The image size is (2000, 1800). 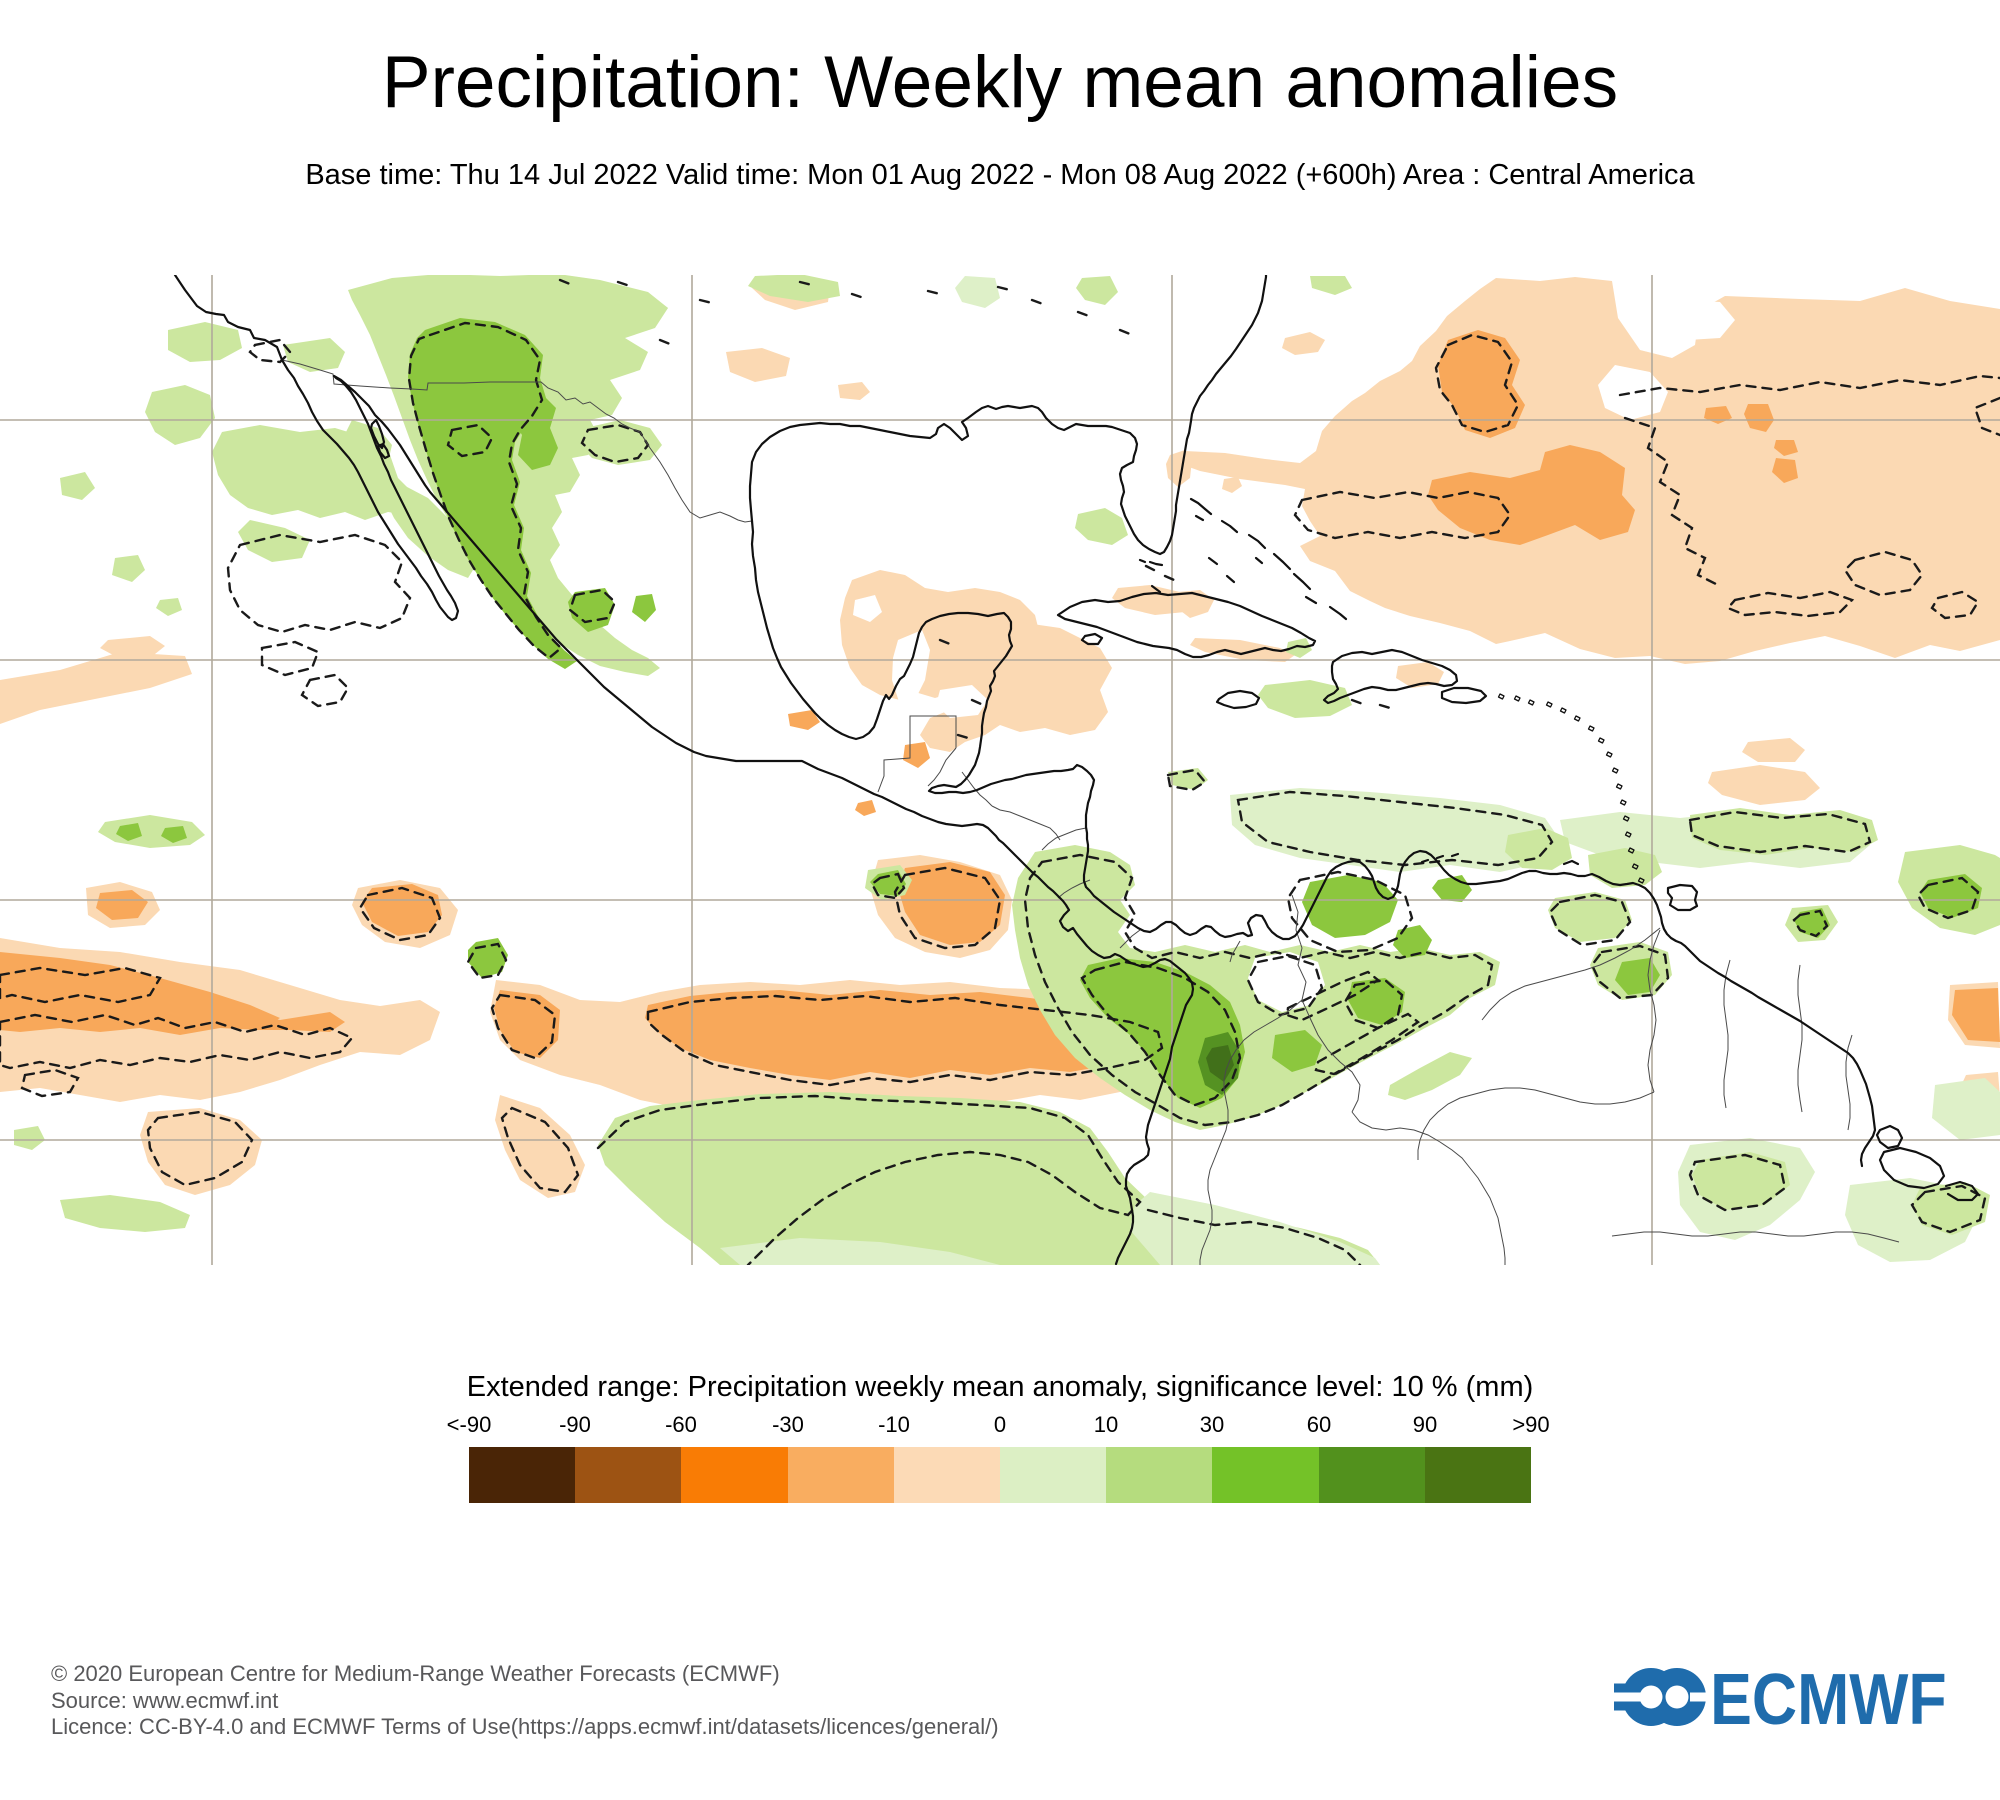 I want to click on svg-text: ECMWF, so click(x=1828, y=1697).